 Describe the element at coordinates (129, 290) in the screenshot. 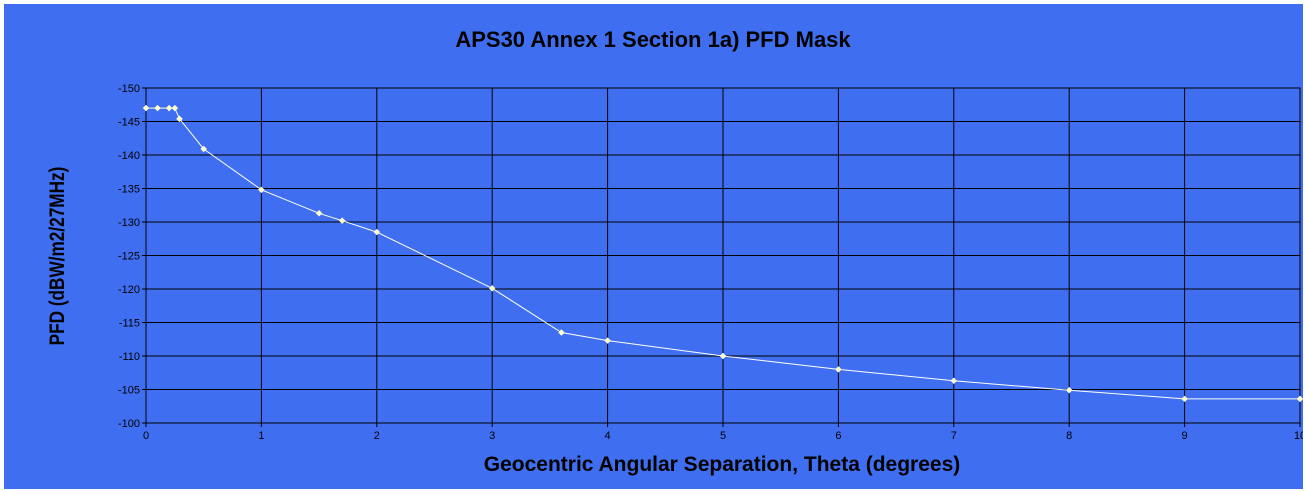

I see `y-tick-label: -120` at that location.